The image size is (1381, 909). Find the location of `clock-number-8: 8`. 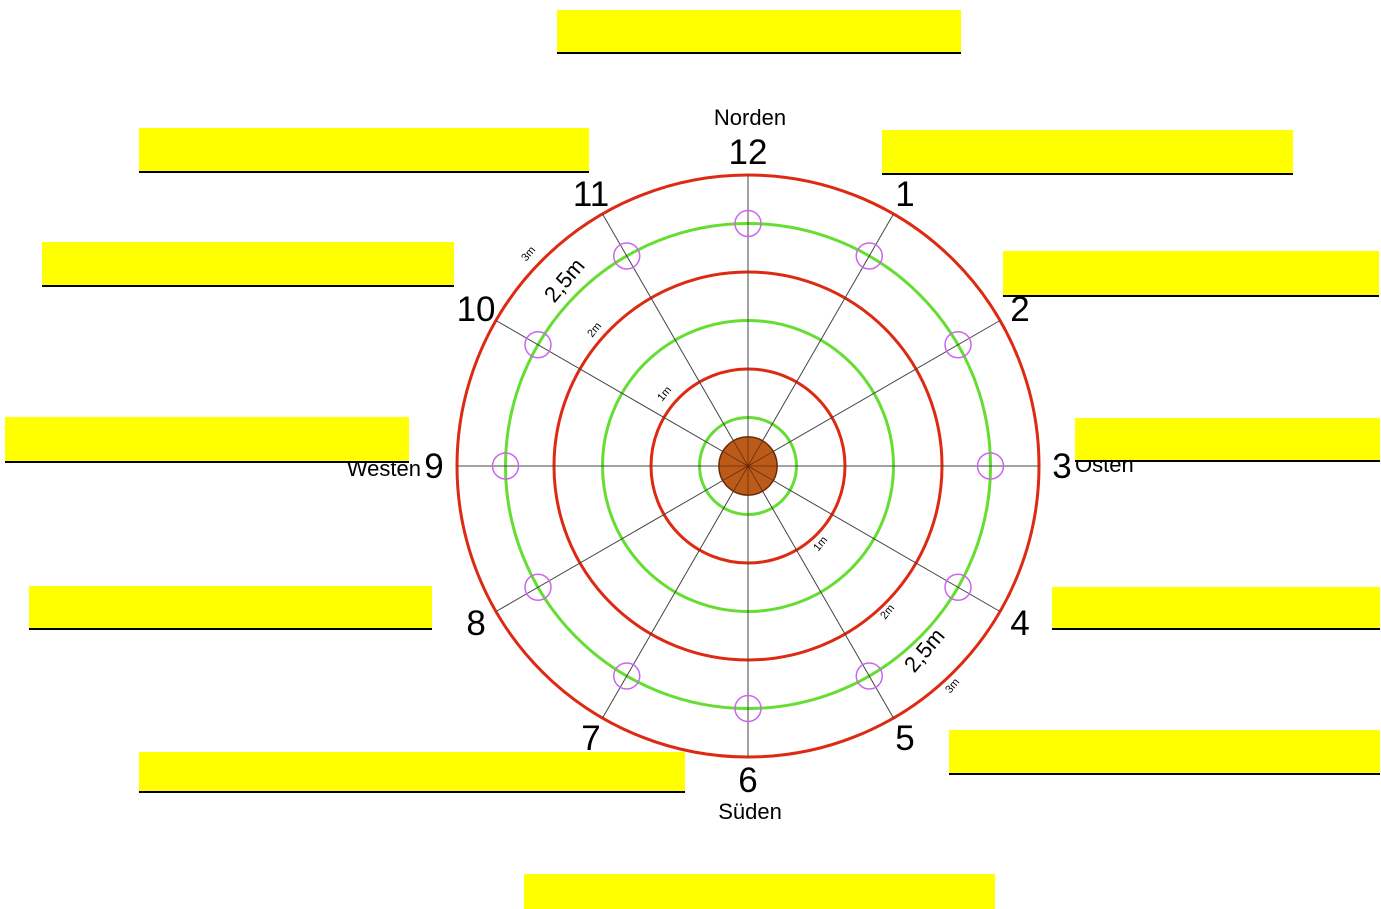

clock-number-8: 8 is located at coordinates (475, 623).